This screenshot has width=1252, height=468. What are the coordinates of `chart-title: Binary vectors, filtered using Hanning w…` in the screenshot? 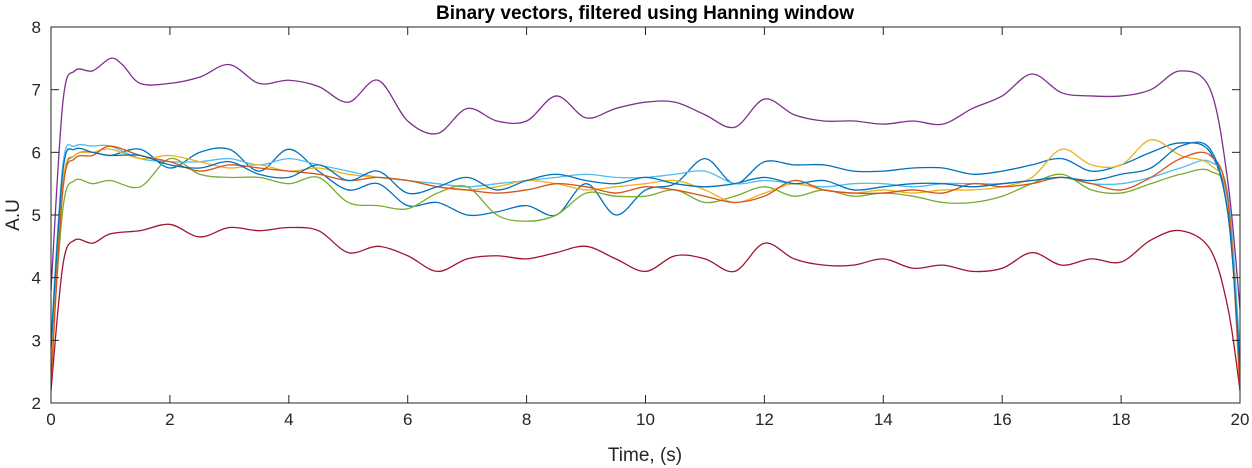 It's located at (645, 13).